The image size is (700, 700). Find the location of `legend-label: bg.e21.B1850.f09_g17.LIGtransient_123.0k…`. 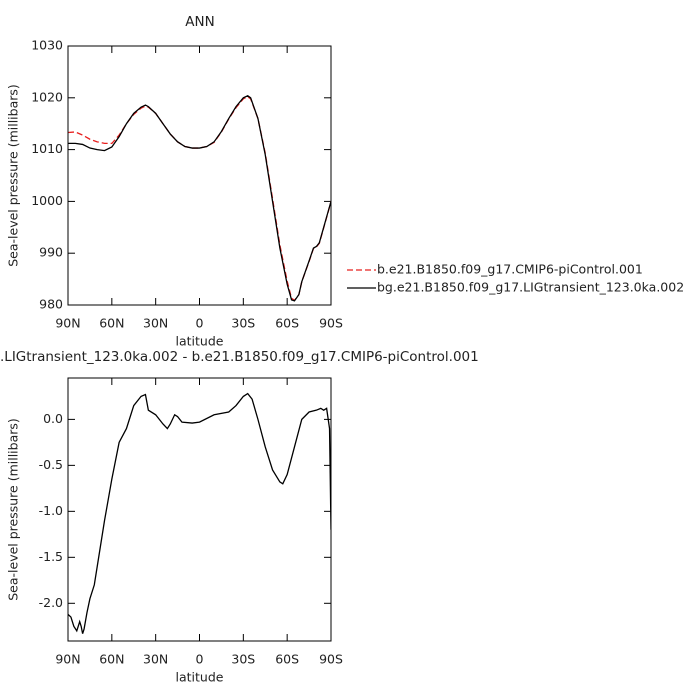

legend-label: bg.e21.B1850.f09_g17.LIGtransient_123.0k… is located at coordinates (530, 287).